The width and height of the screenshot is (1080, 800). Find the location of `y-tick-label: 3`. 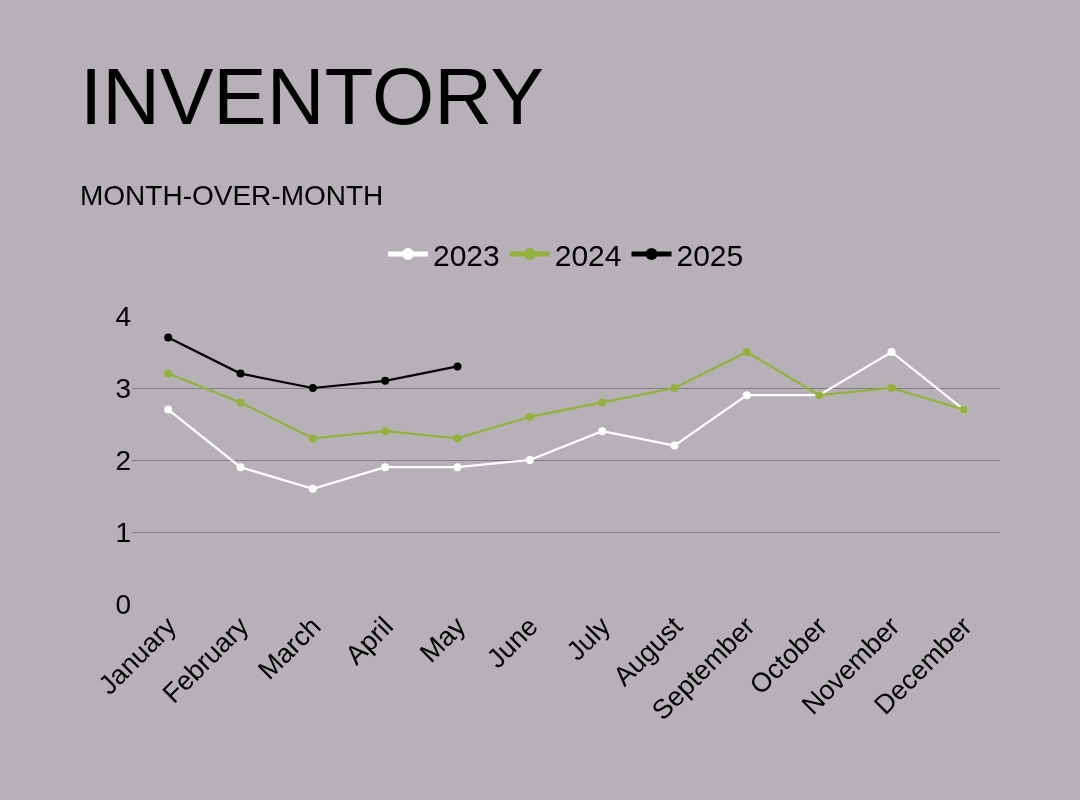

y-tick-label: 3 is located at coordinates (123, 388).